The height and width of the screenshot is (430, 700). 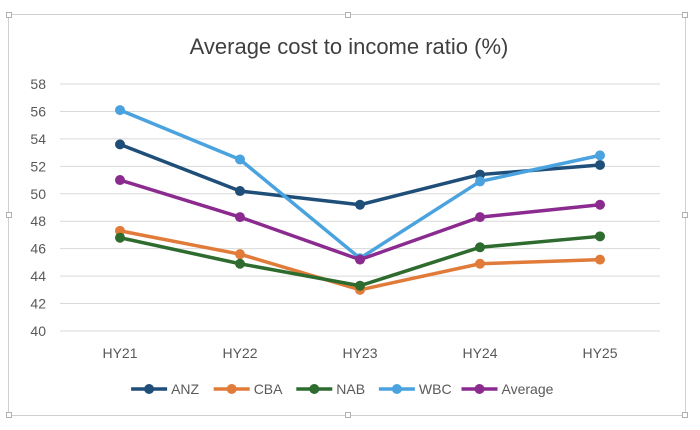 I want to click on x-tick-label: HY25, so click(x=599, y=353).